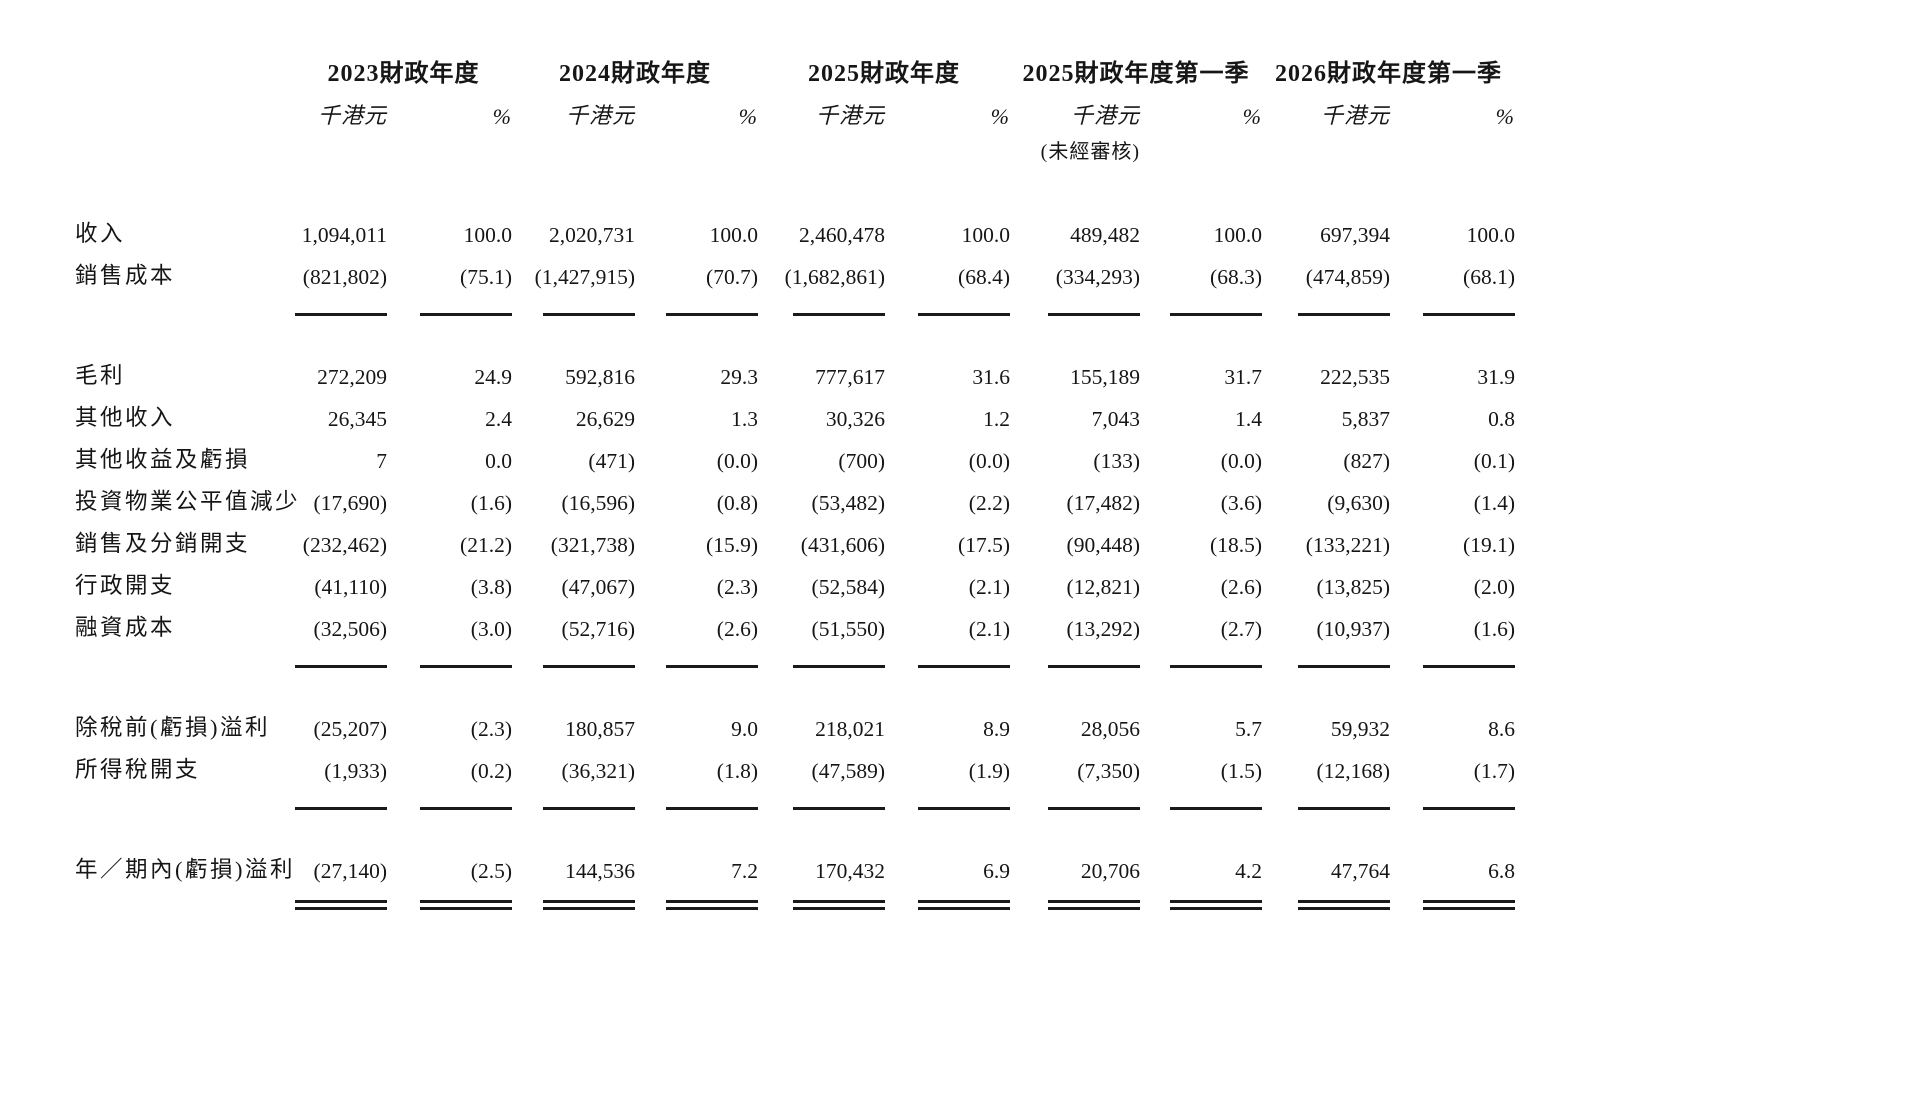  Describe the element at coordinates (1103, 545) in the screenshot. I see `amount-cell: (90,448)` at that location.